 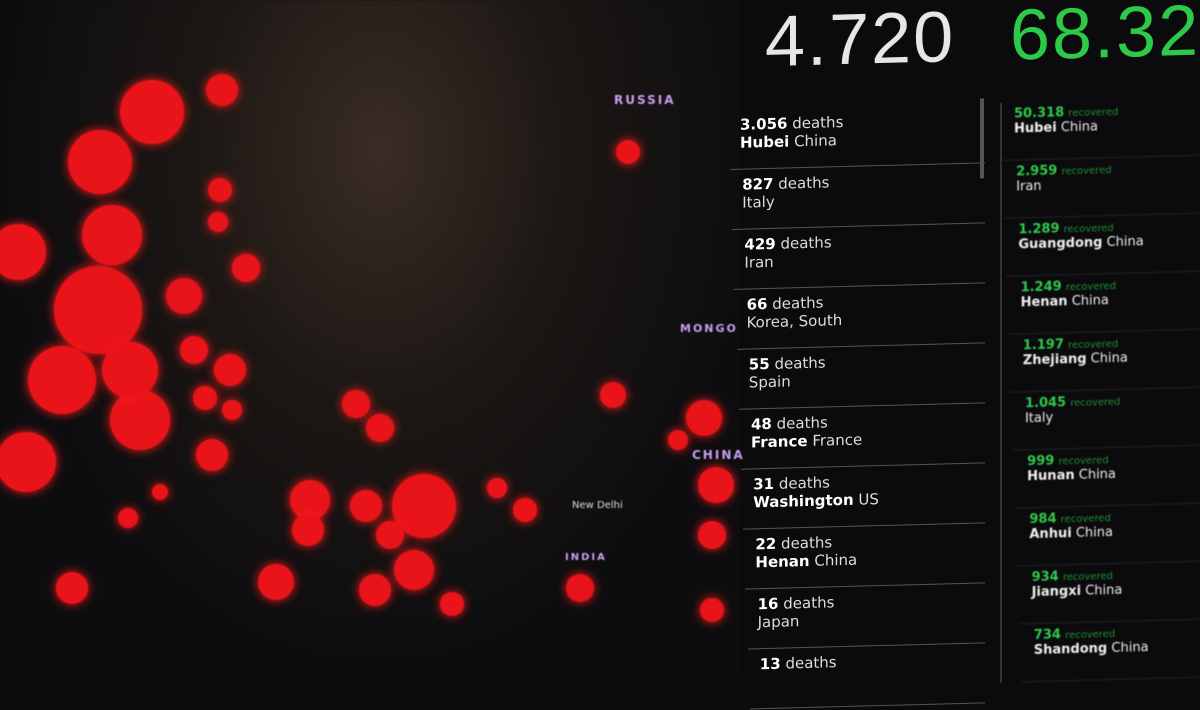 What do you see at coordinates (1043, 519) in the screenshot?
I see `count: 984` at bounding box center [1043, 519].